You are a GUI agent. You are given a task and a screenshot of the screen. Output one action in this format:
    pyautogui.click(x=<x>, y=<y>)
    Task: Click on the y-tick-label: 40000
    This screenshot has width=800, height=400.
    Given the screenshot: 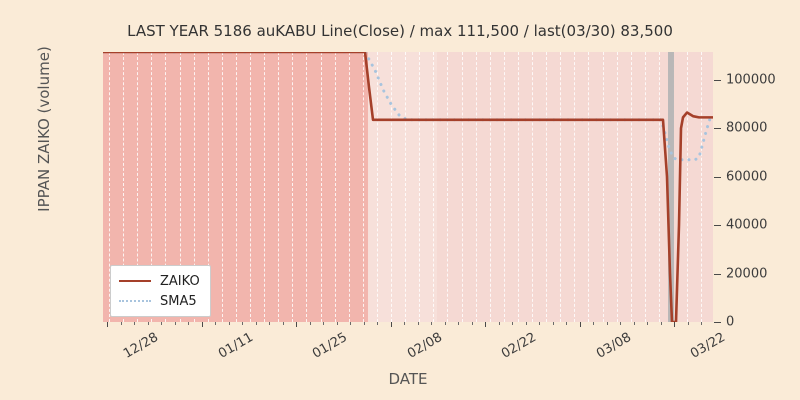 What is the action you would take?
    pyautogui.click(x=747, y=225)
    